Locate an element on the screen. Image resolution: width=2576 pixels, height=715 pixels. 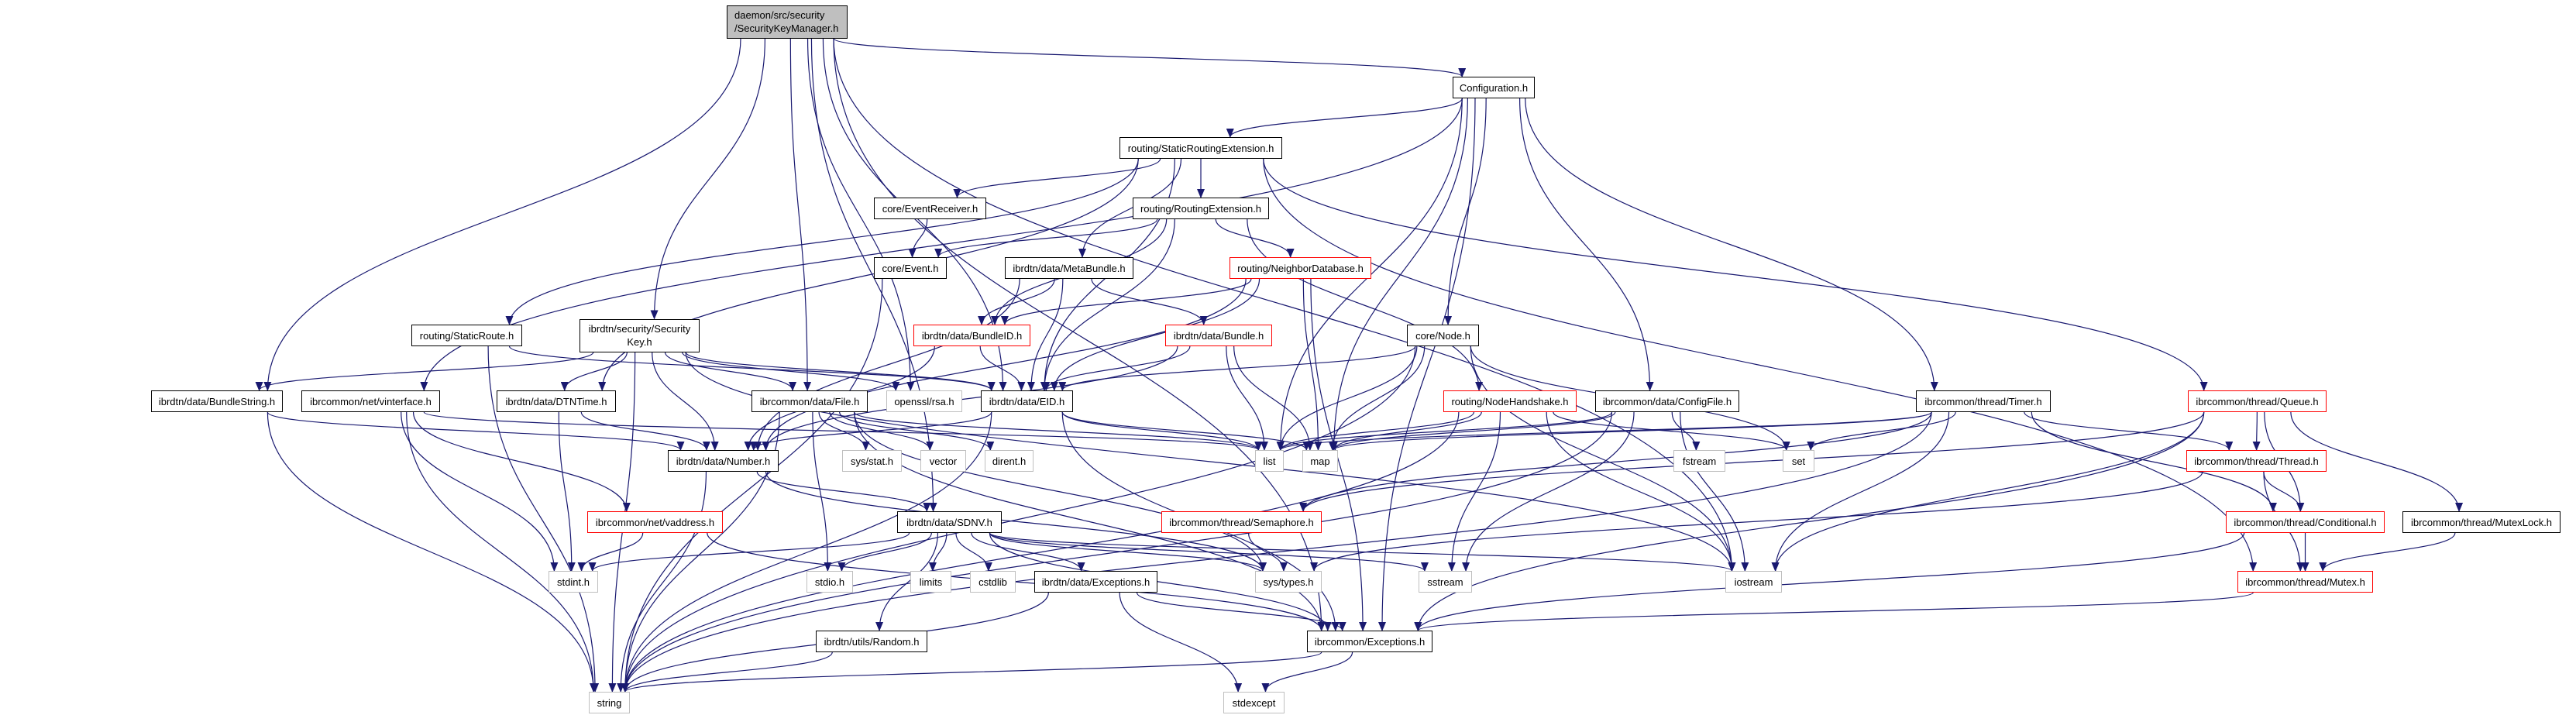
edge-dtntime-to-number is located at coordinates (645, 431).